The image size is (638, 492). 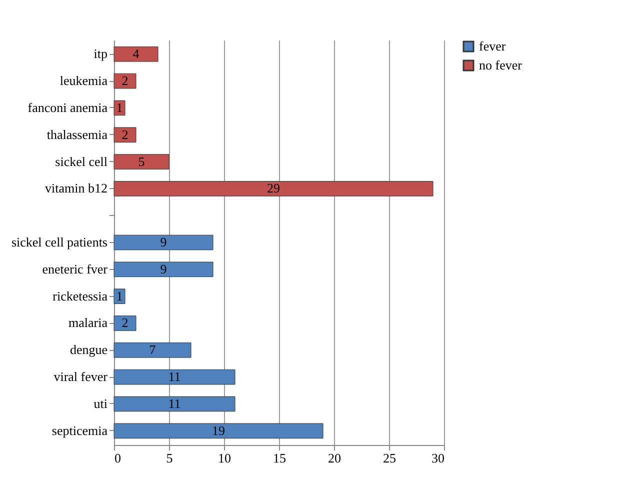 I want to click on legend-label: no fever, so click(x=501, y=65).